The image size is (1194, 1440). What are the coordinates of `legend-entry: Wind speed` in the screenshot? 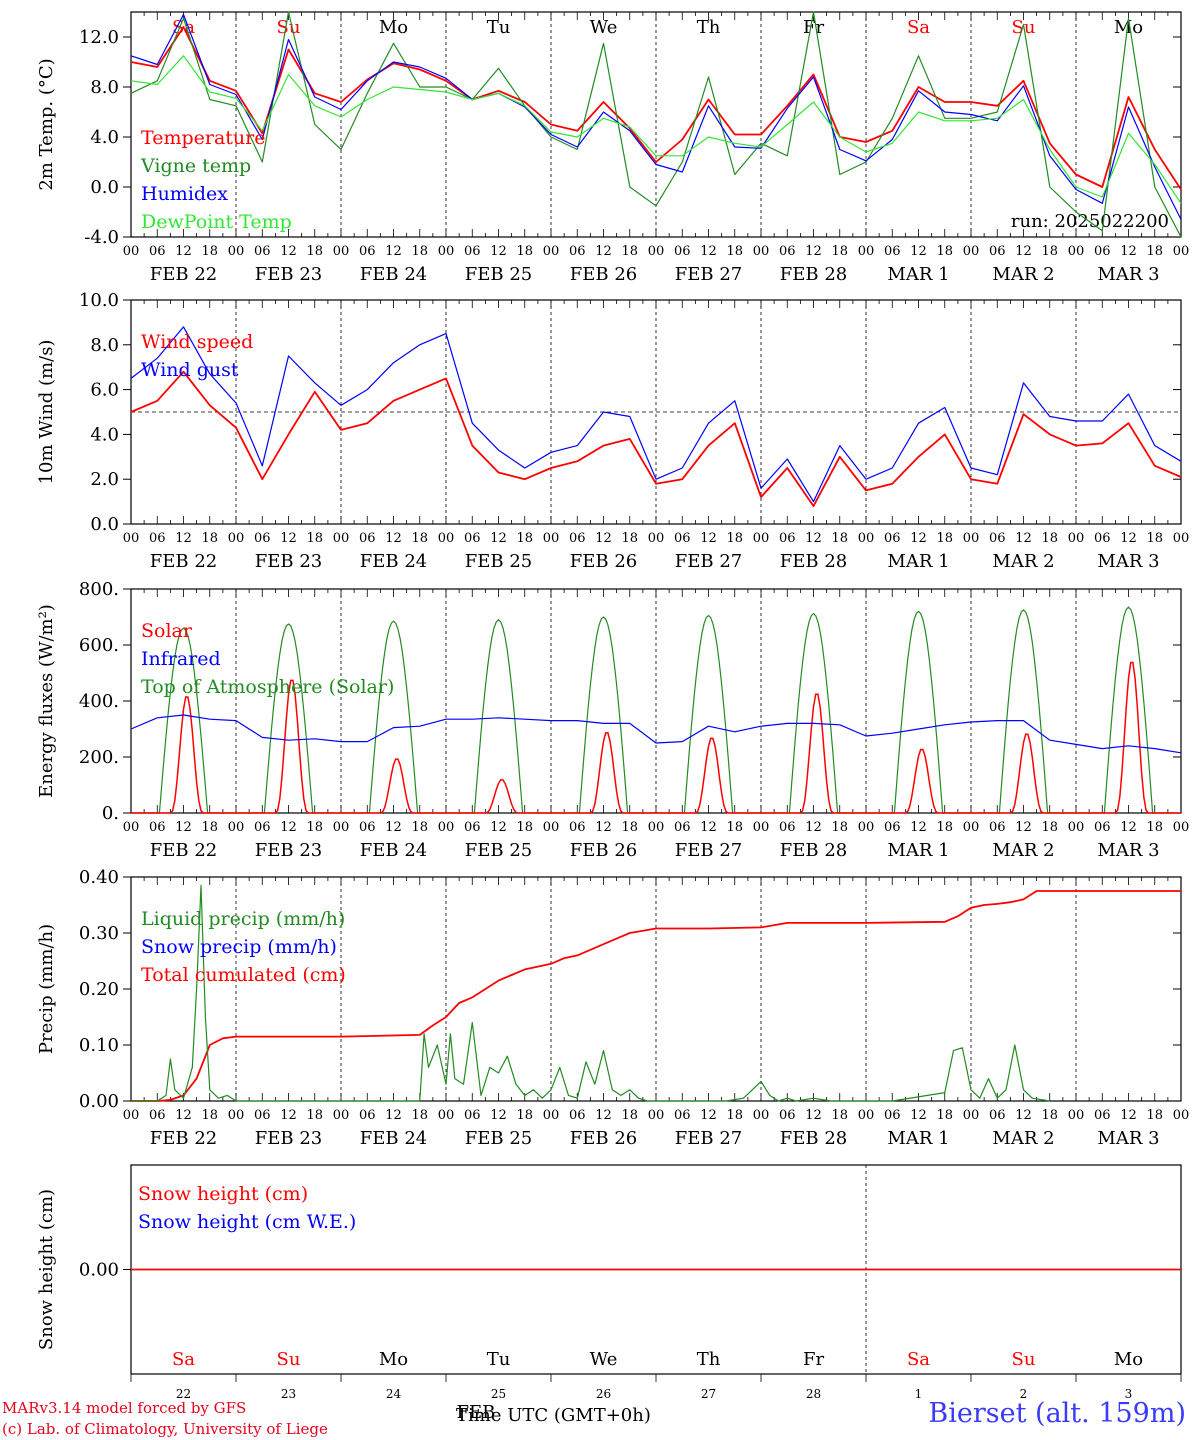 It's located at (197, 342).